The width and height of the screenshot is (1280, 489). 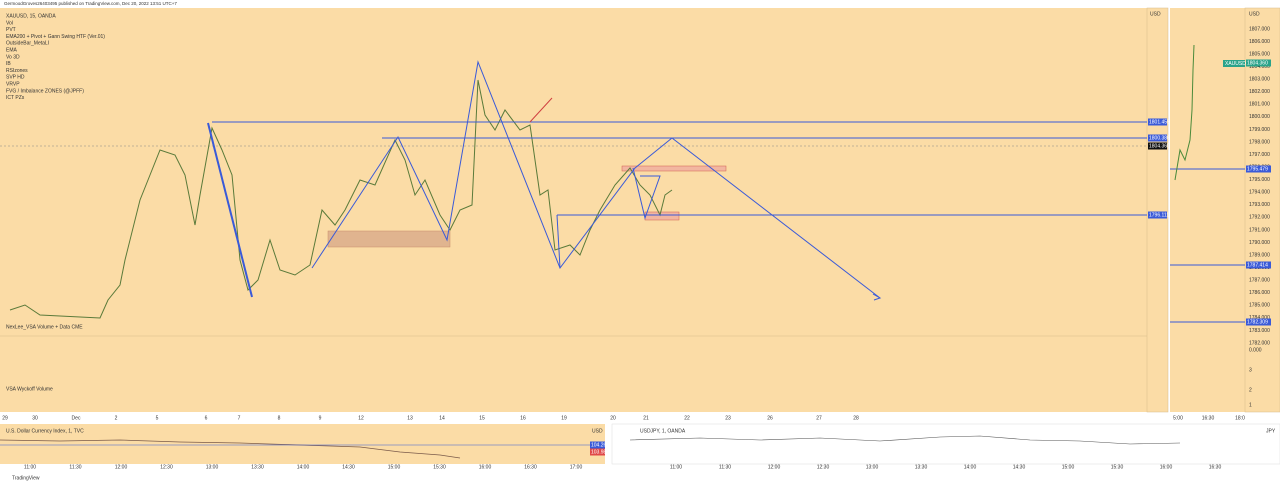 What do you see at coordinates (15, 98) in the screenshot?
I see `indicator: ICT PZs` at bounding box center [15, 98].